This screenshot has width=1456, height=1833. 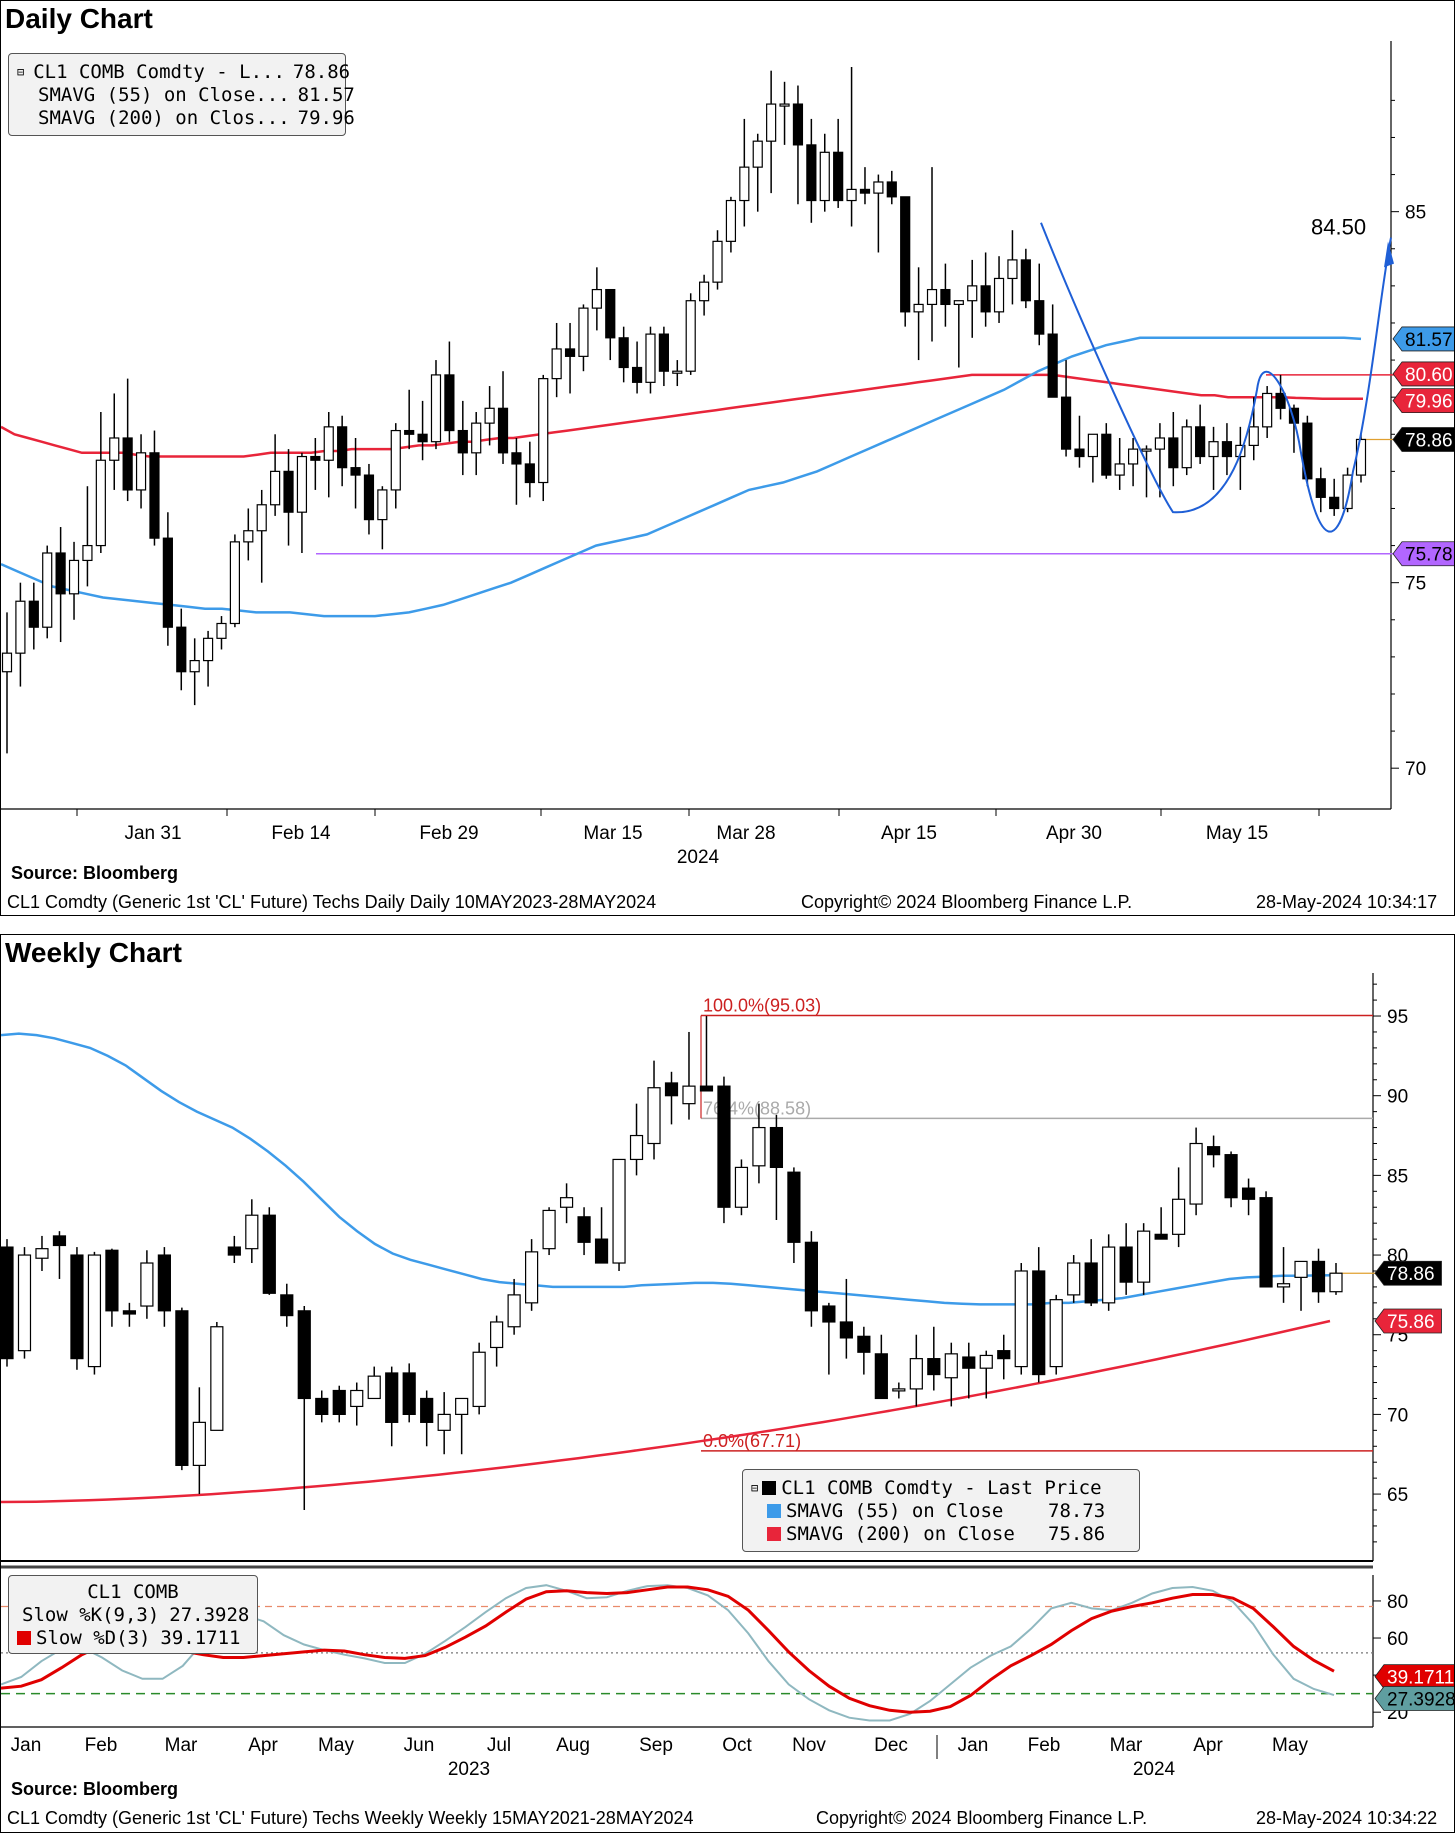 What do you see at coordinates (752, 1441) in the screenshot?
I see `weekly-fib-label: 0.0%(67.71)` at bounding box center [752, 1441].